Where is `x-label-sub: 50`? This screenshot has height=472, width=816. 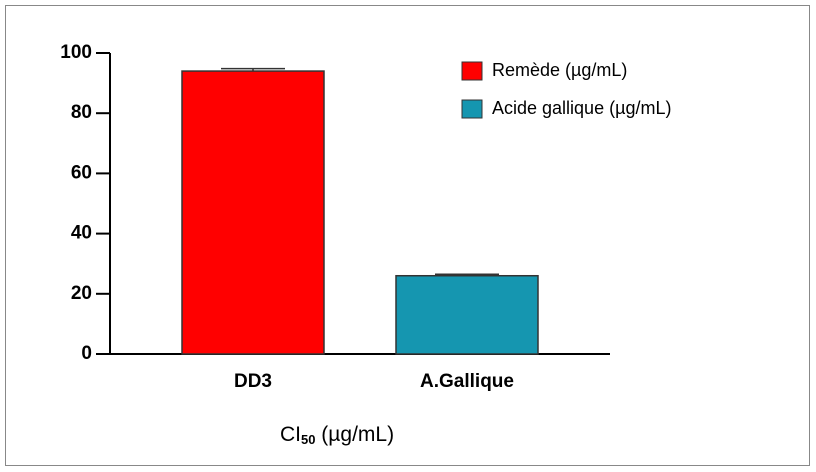 x-label-sub: 50 is located at coordinates (308, 439).